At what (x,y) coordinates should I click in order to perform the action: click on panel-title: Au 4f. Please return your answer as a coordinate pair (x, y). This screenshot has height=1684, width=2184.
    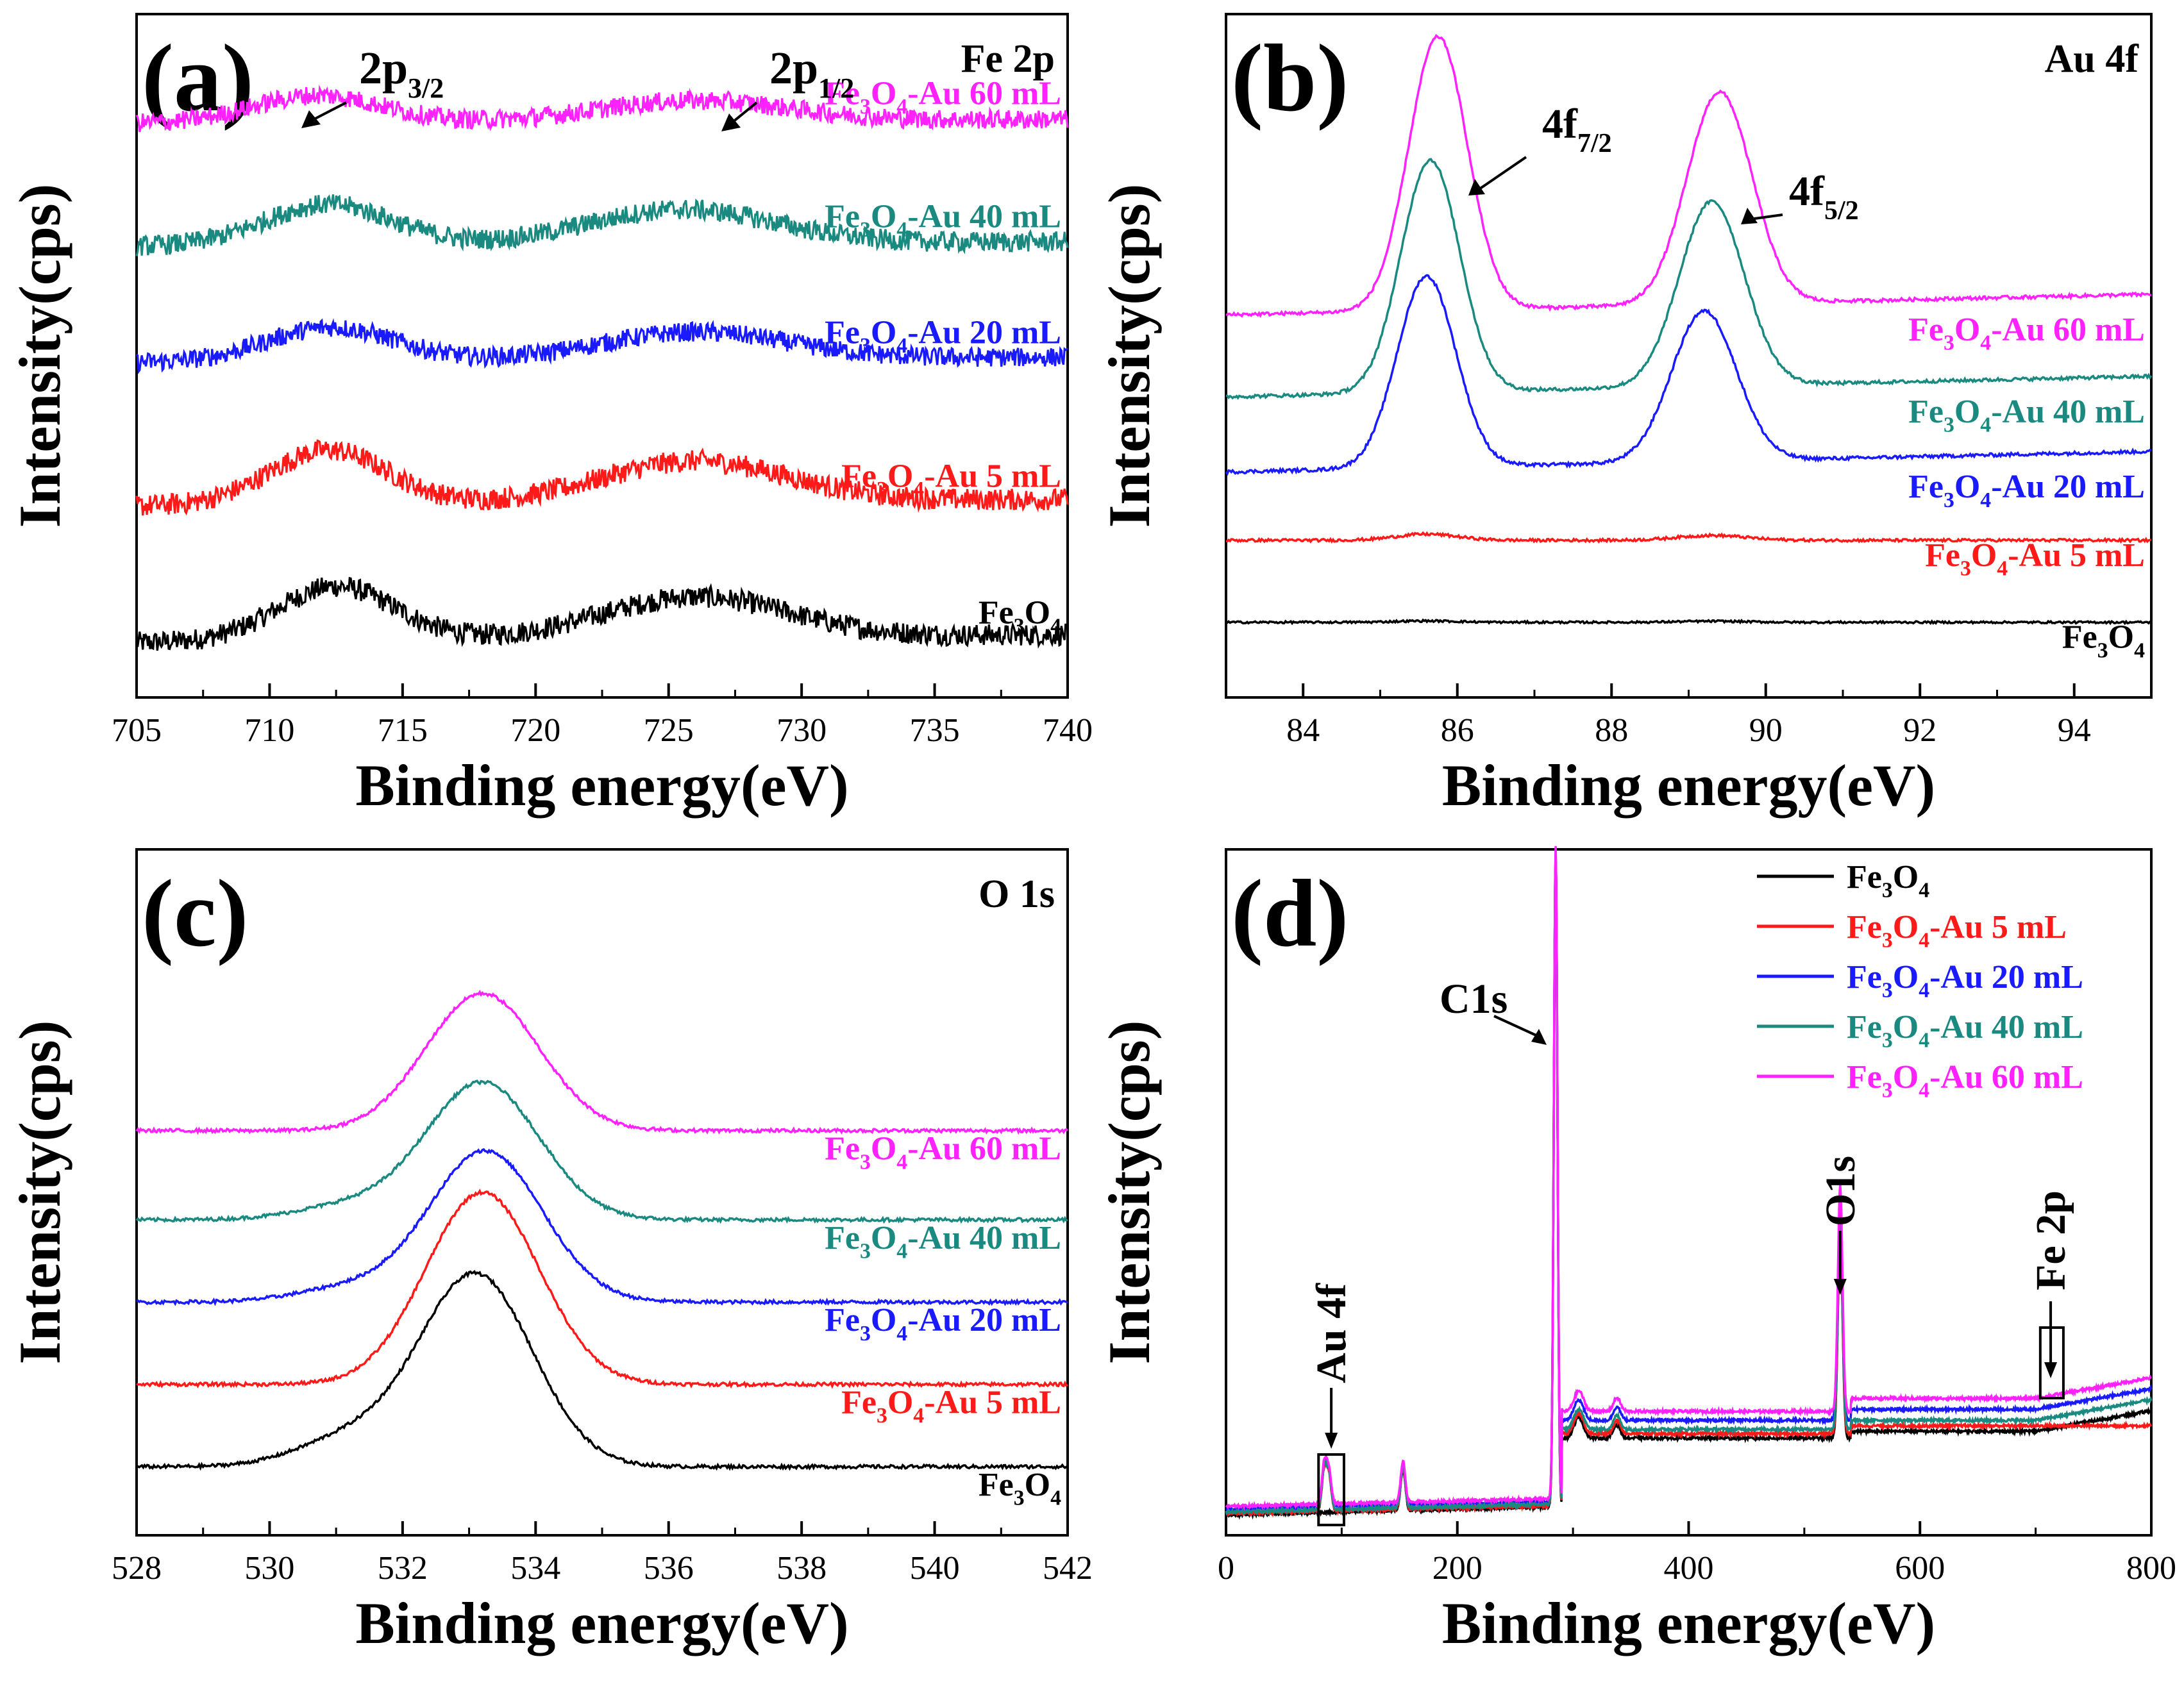
    Looking at the image, I should click on (2092, 59).